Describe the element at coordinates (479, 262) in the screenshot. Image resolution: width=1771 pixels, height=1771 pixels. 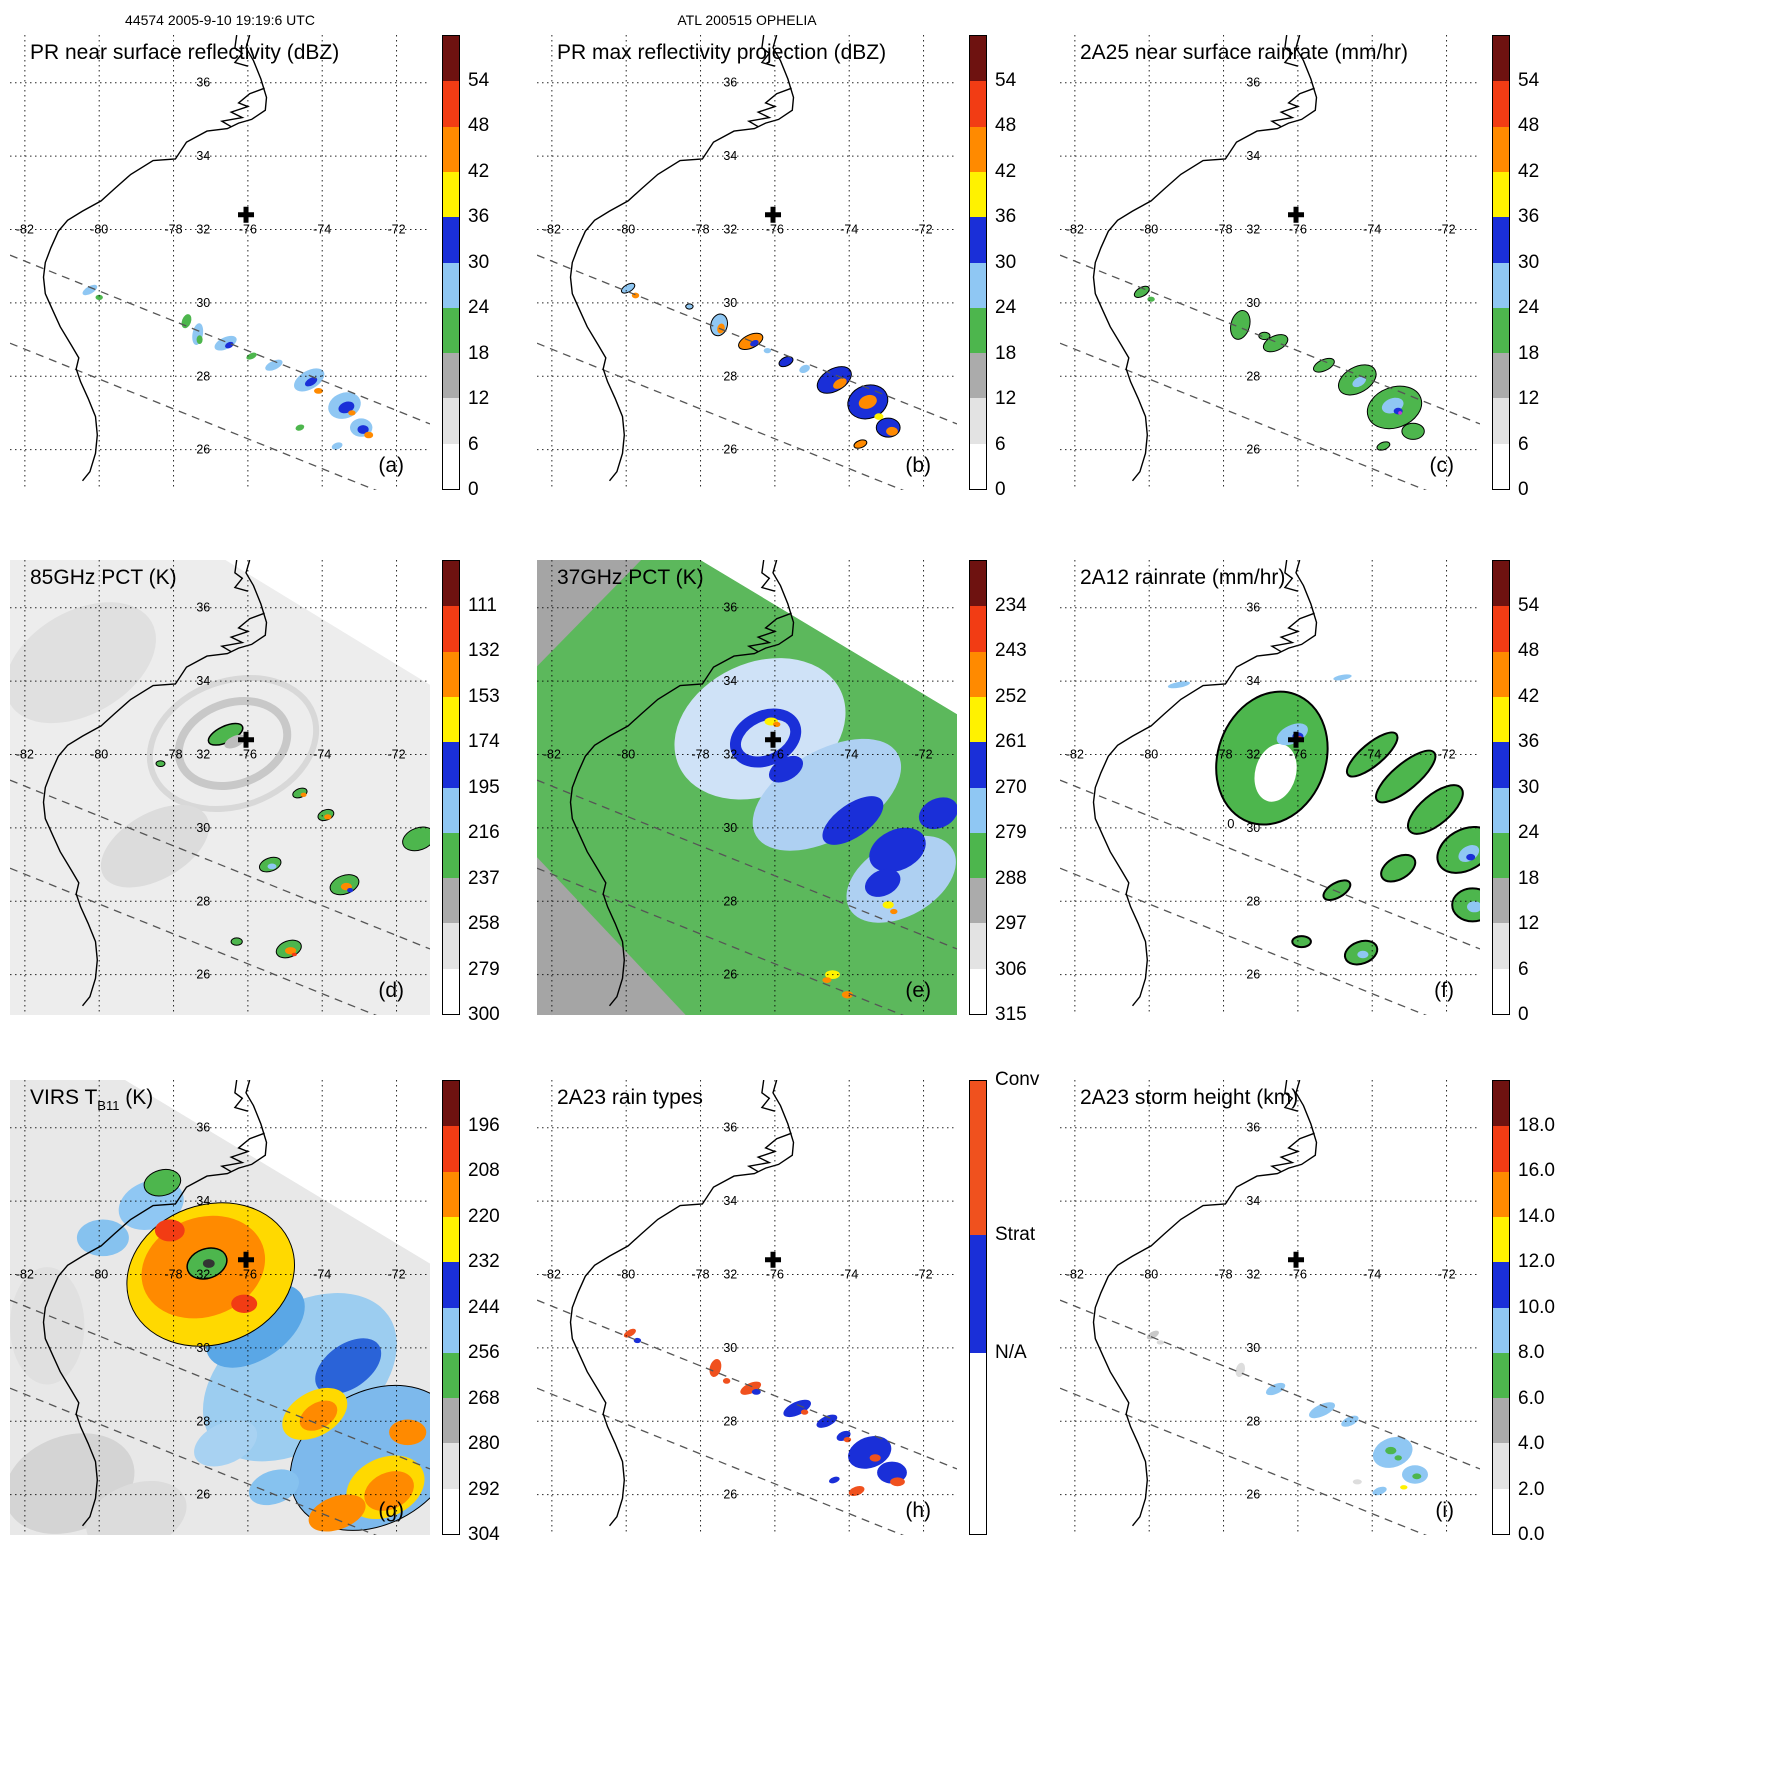
I see `colorbar-tick-label: 30` at that location.